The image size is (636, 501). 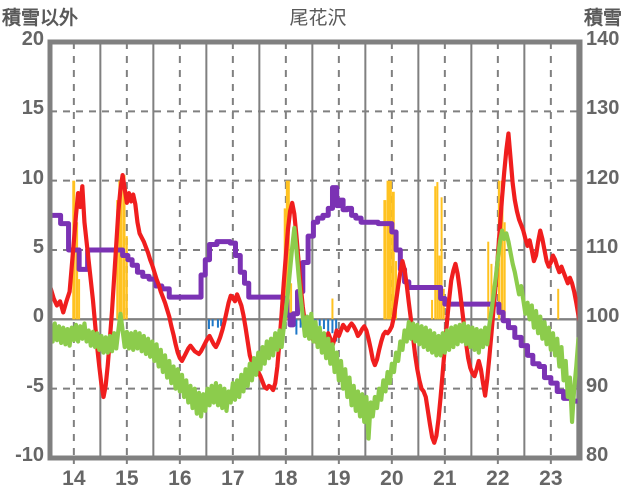 I want to click on x-tick-label: 19, so click(x=339, y=478).